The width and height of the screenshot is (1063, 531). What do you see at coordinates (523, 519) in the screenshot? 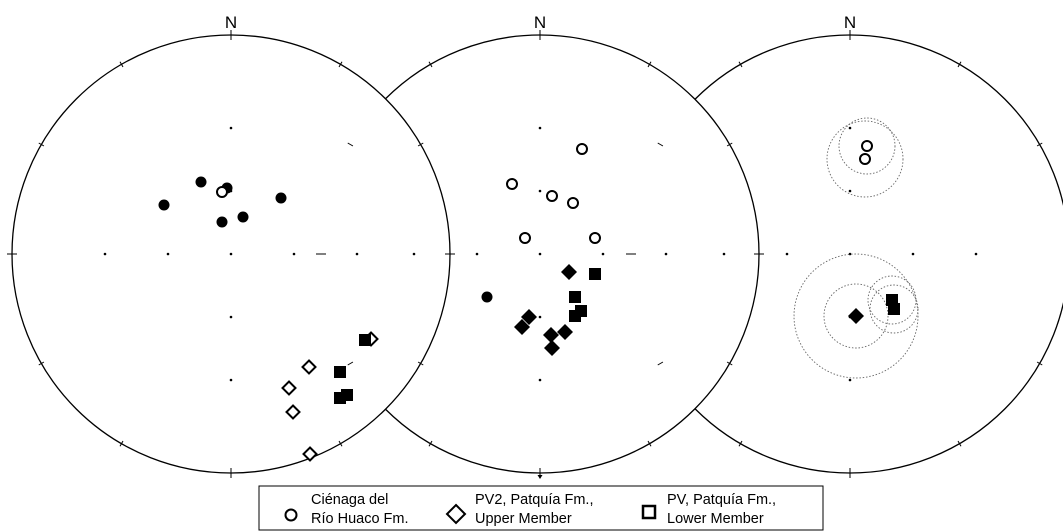
I see `legend-label-2-line-2: Upper Member` at bounding box center [523, 519].